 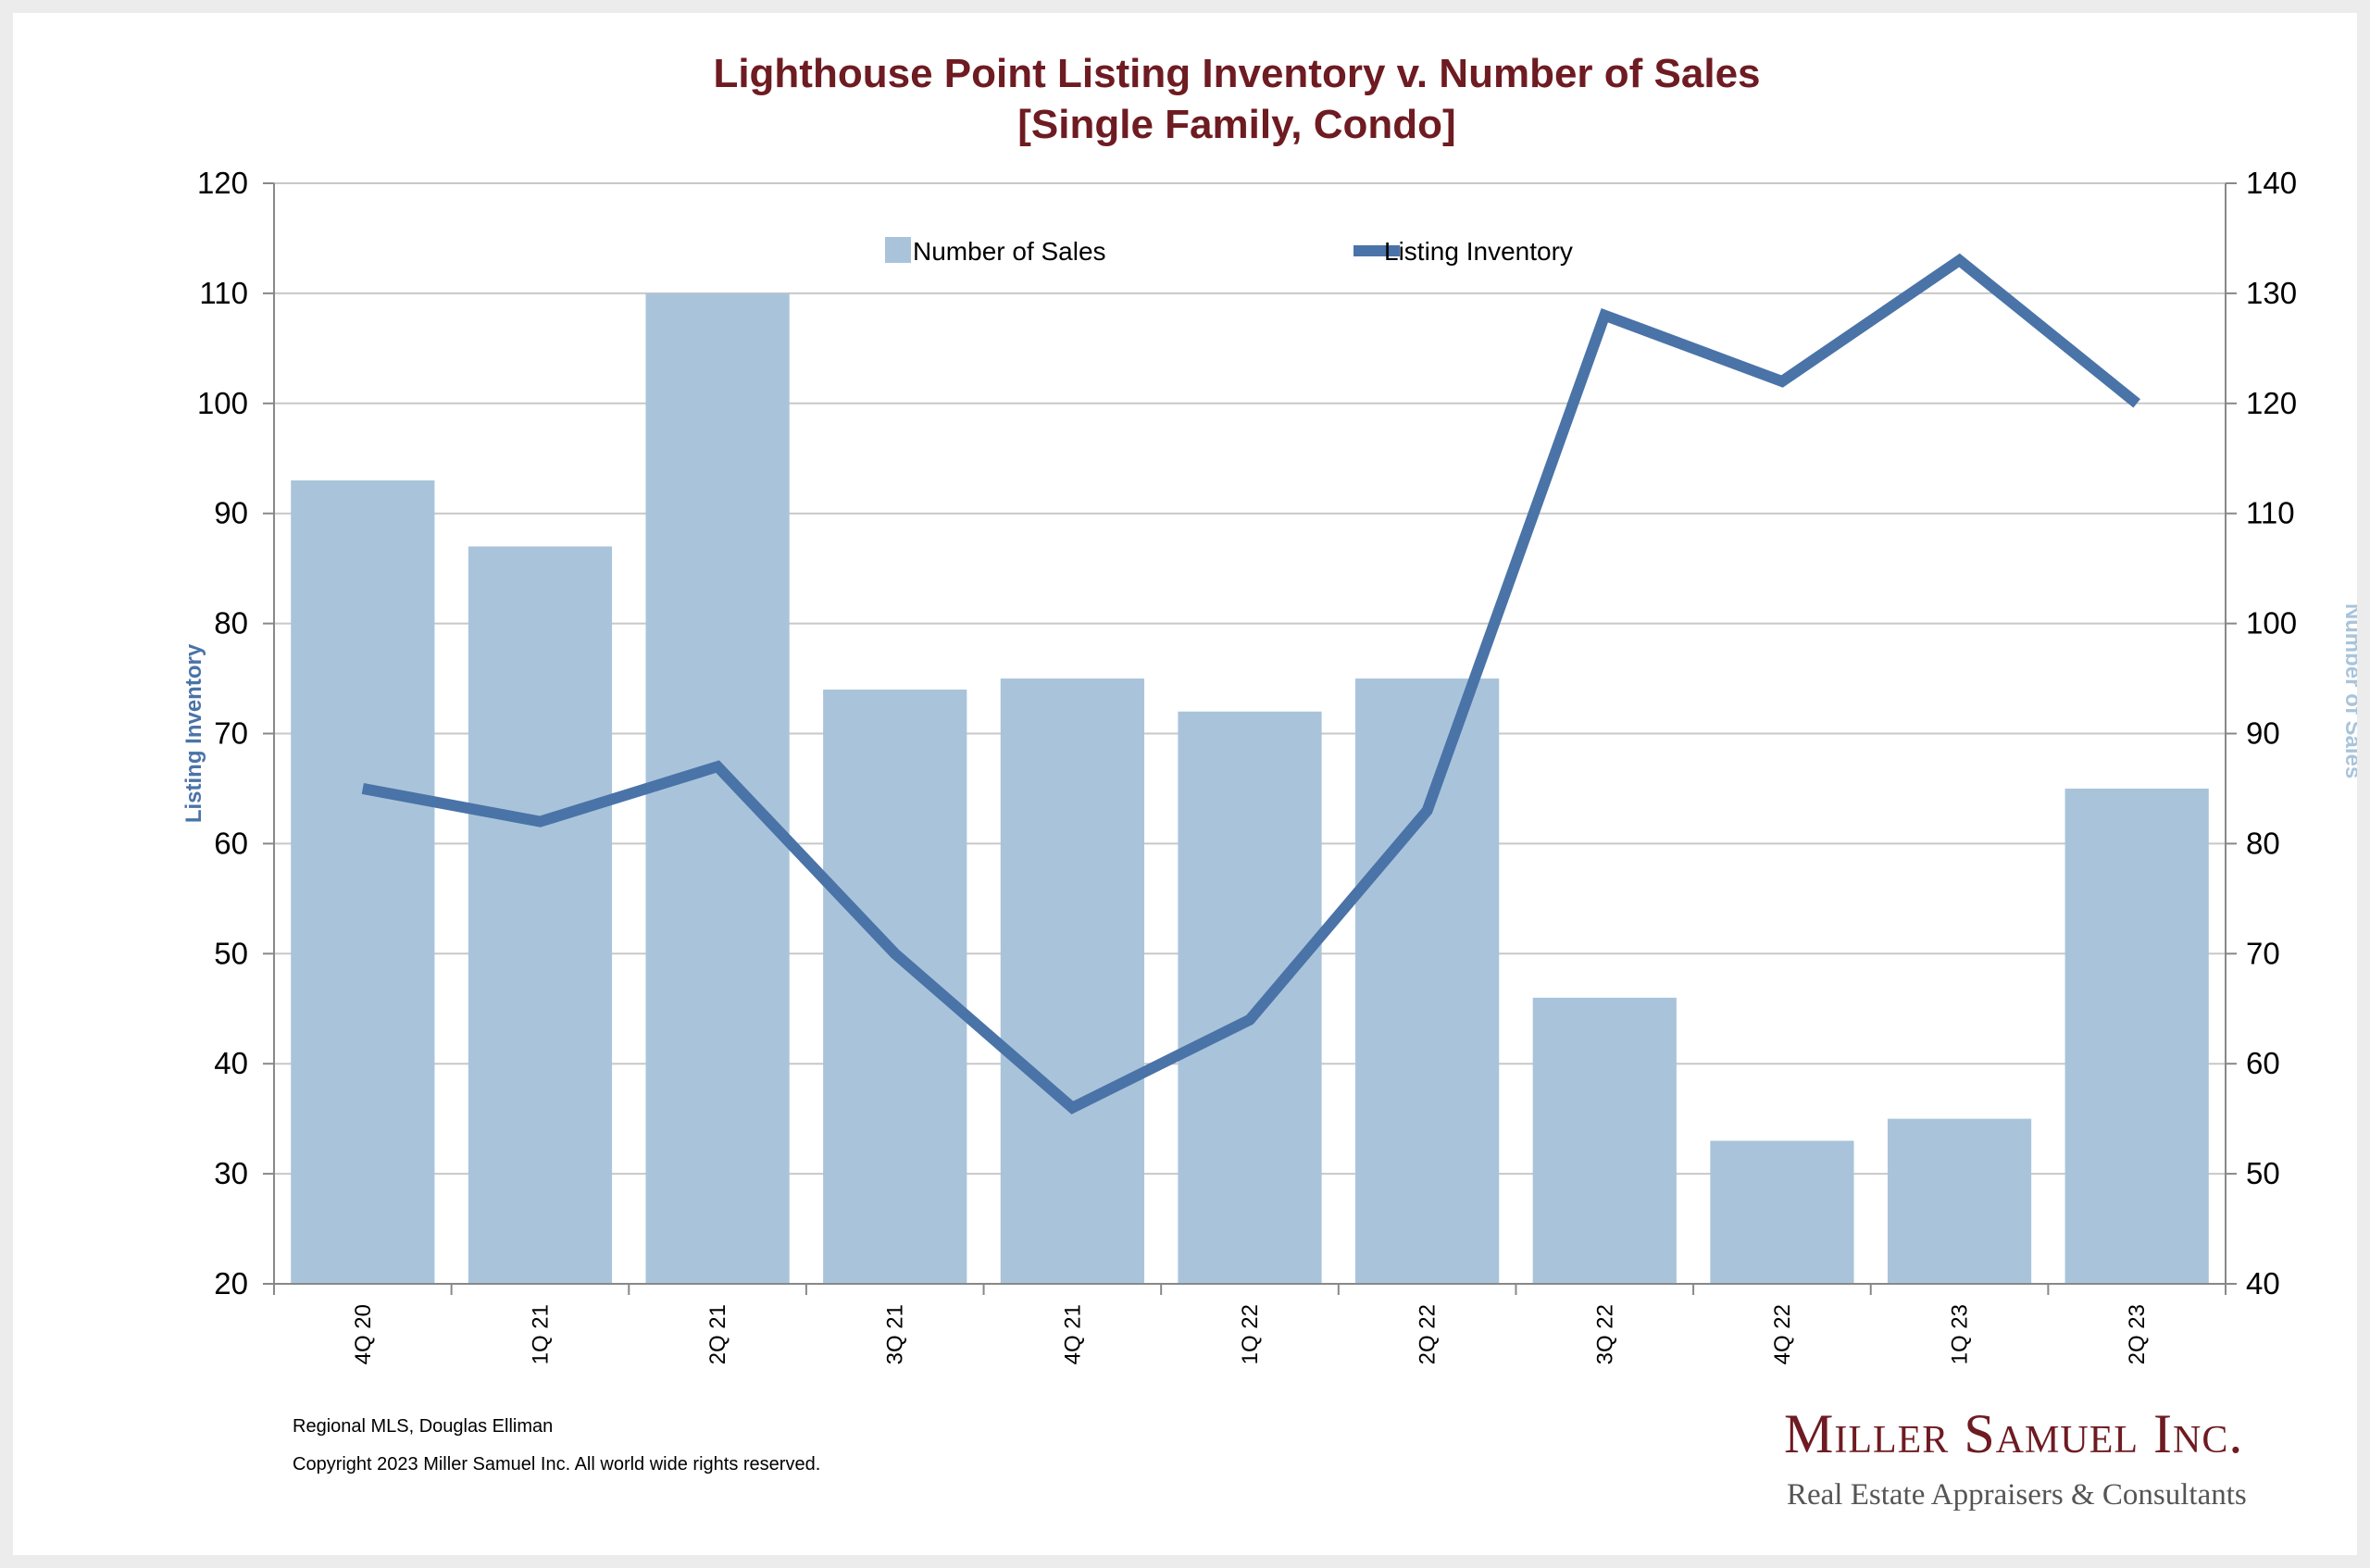 I want to click on right-tick-label: 100, so click(x=2271, y=623).